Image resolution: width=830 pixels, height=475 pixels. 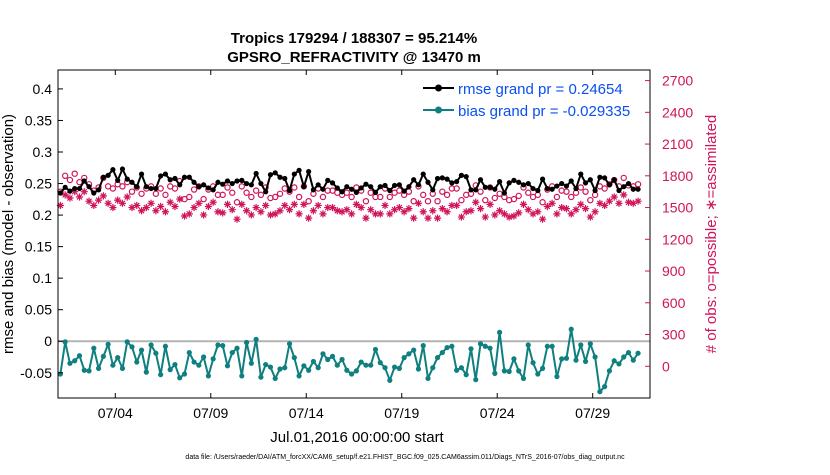 I want to click on y-tick-label: 0.3, so click(x=43, y=152).